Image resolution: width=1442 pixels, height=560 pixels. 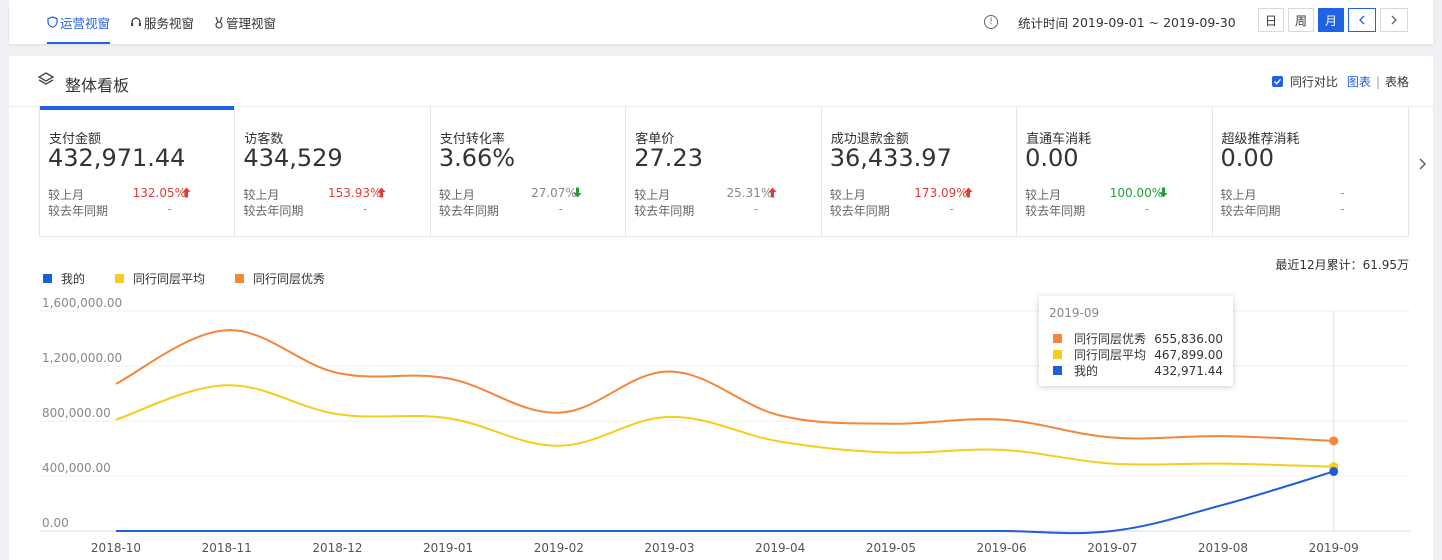 What do you see at coordinates (1342, 193) in the screenshot?
I see `metric-mom-value: -` at bounding box center [1342, 193].